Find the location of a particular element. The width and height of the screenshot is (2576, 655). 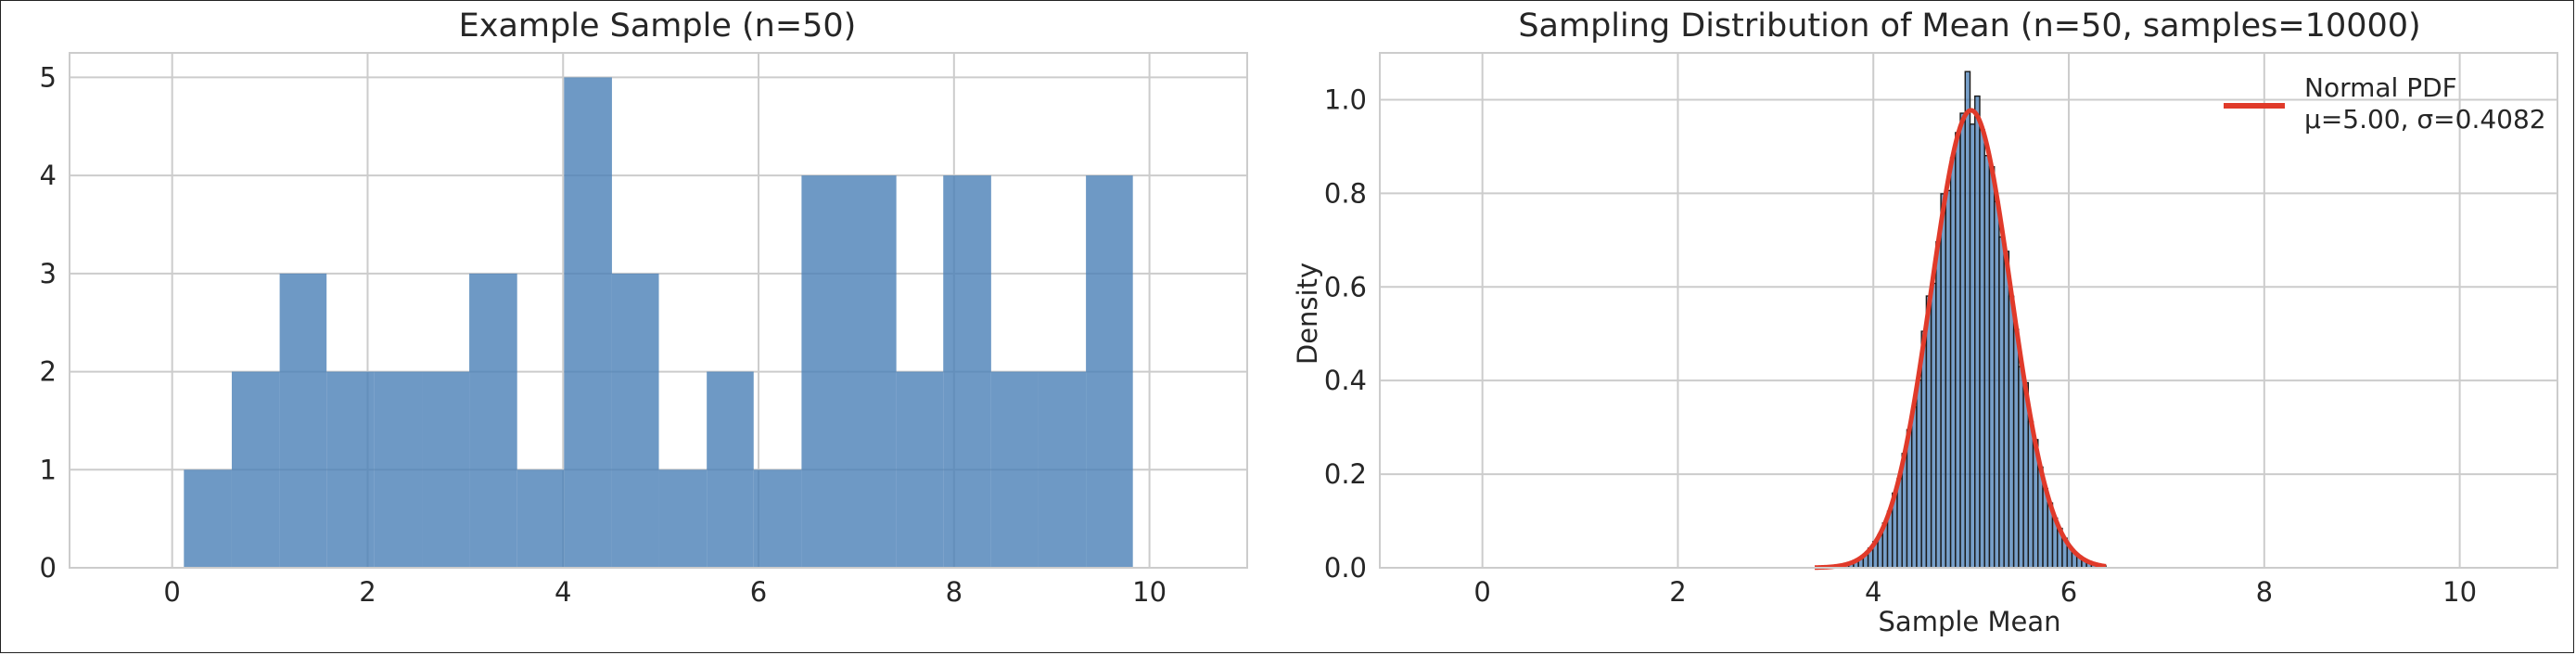

left-chart-title: Example Sample (n=50) is located at coordinates (658, 26).